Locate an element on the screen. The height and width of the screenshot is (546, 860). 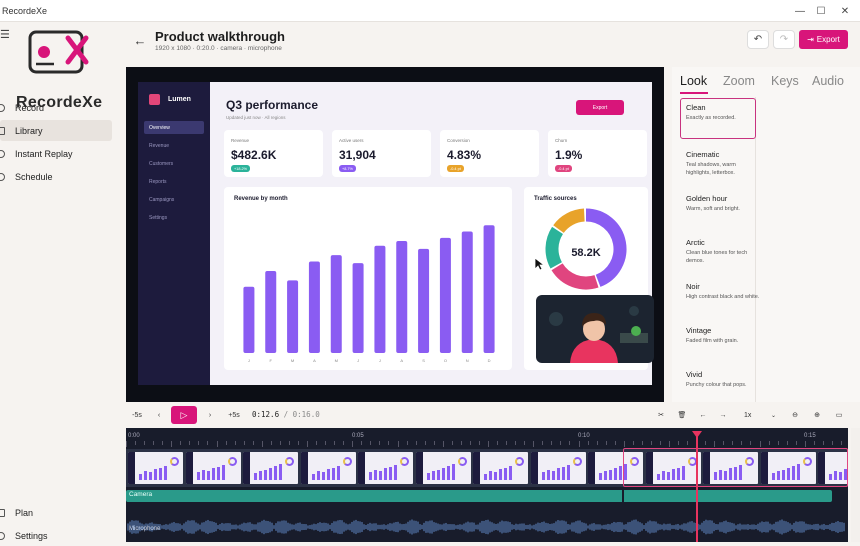
delete-button: 🗑 is located at coordinates (682, 415).